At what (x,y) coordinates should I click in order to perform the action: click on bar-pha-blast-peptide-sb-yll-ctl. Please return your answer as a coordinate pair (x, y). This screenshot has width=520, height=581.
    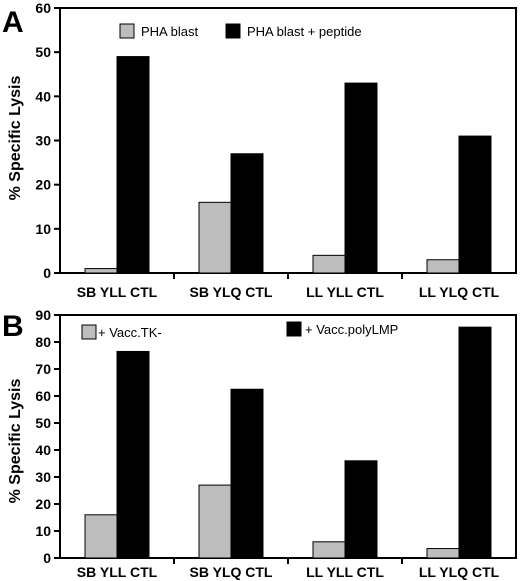
    Looking at the image, I should click on (133, 165).